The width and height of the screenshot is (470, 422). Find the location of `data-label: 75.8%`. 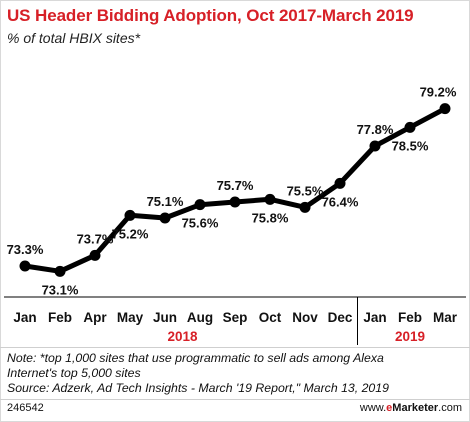

data-label: 75.8% is located at coordinates (270, 217).